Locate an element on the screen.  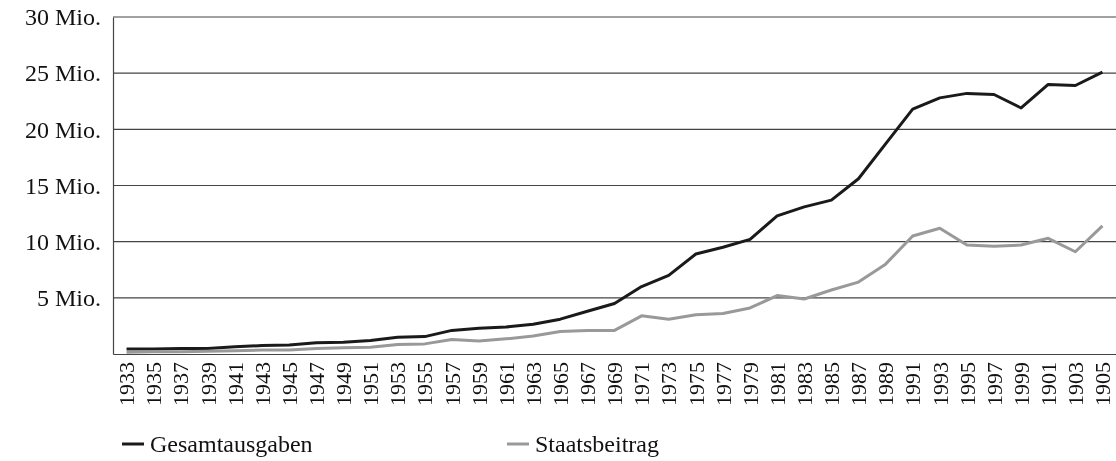
x-tick-label: 1901 is located at coordinates (1048, 384).